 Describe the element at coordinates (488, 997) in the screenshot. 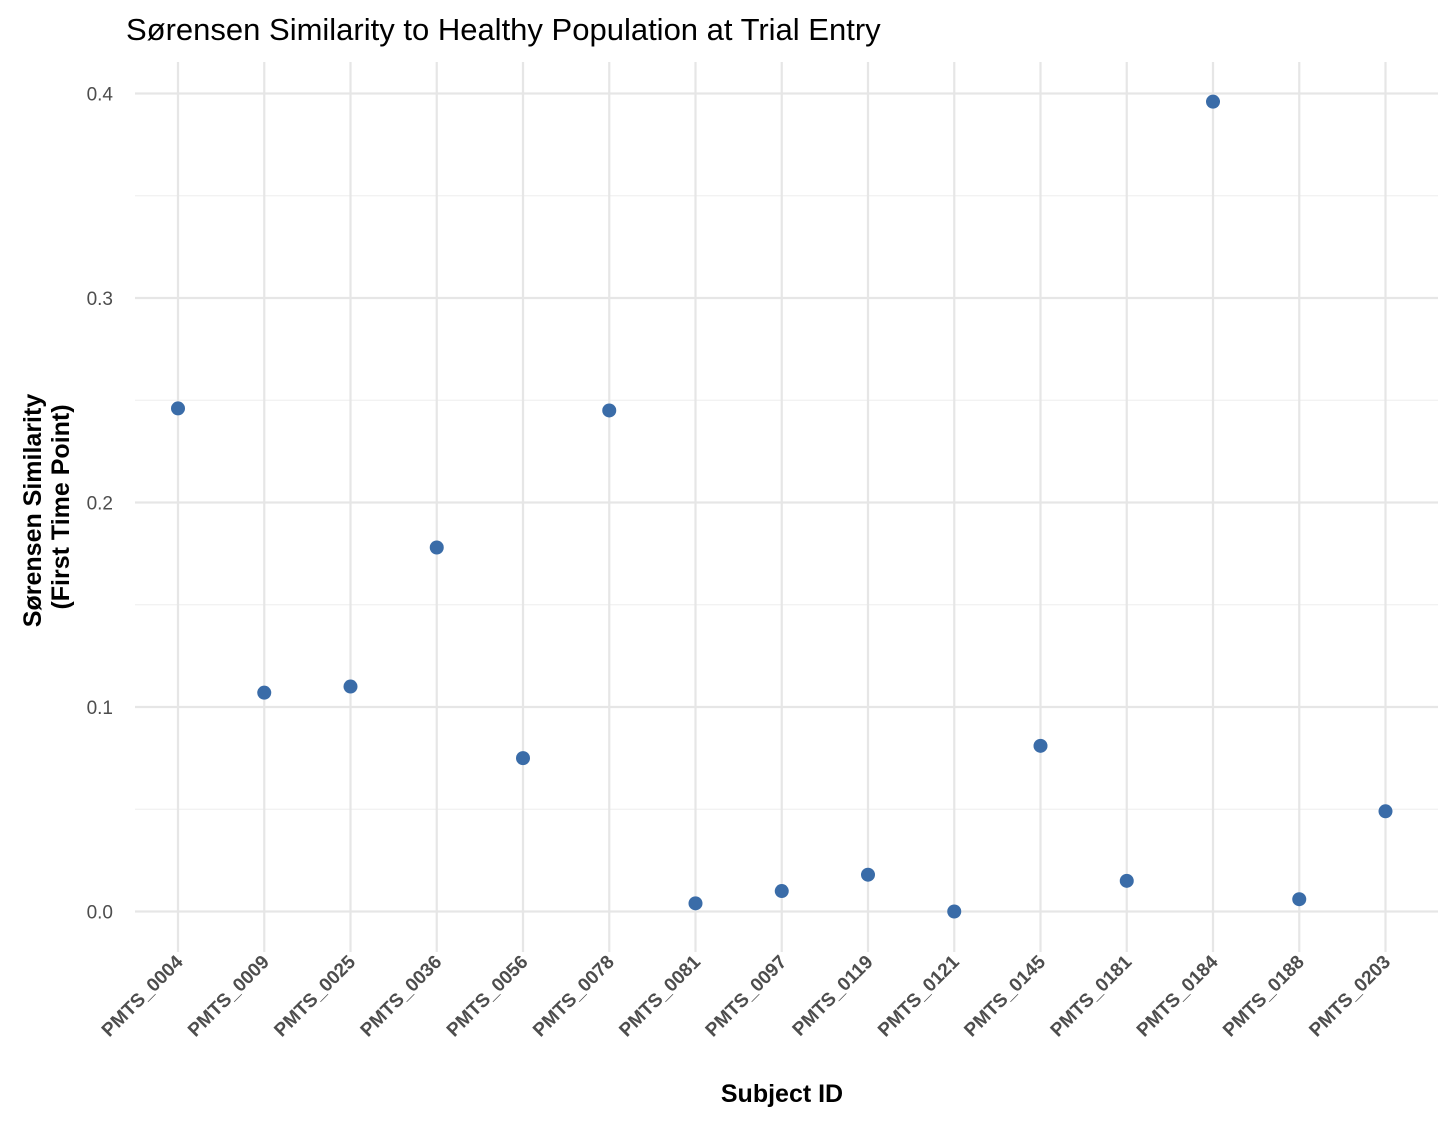

I see `x-tick-label: PMTS_0056` at that location.